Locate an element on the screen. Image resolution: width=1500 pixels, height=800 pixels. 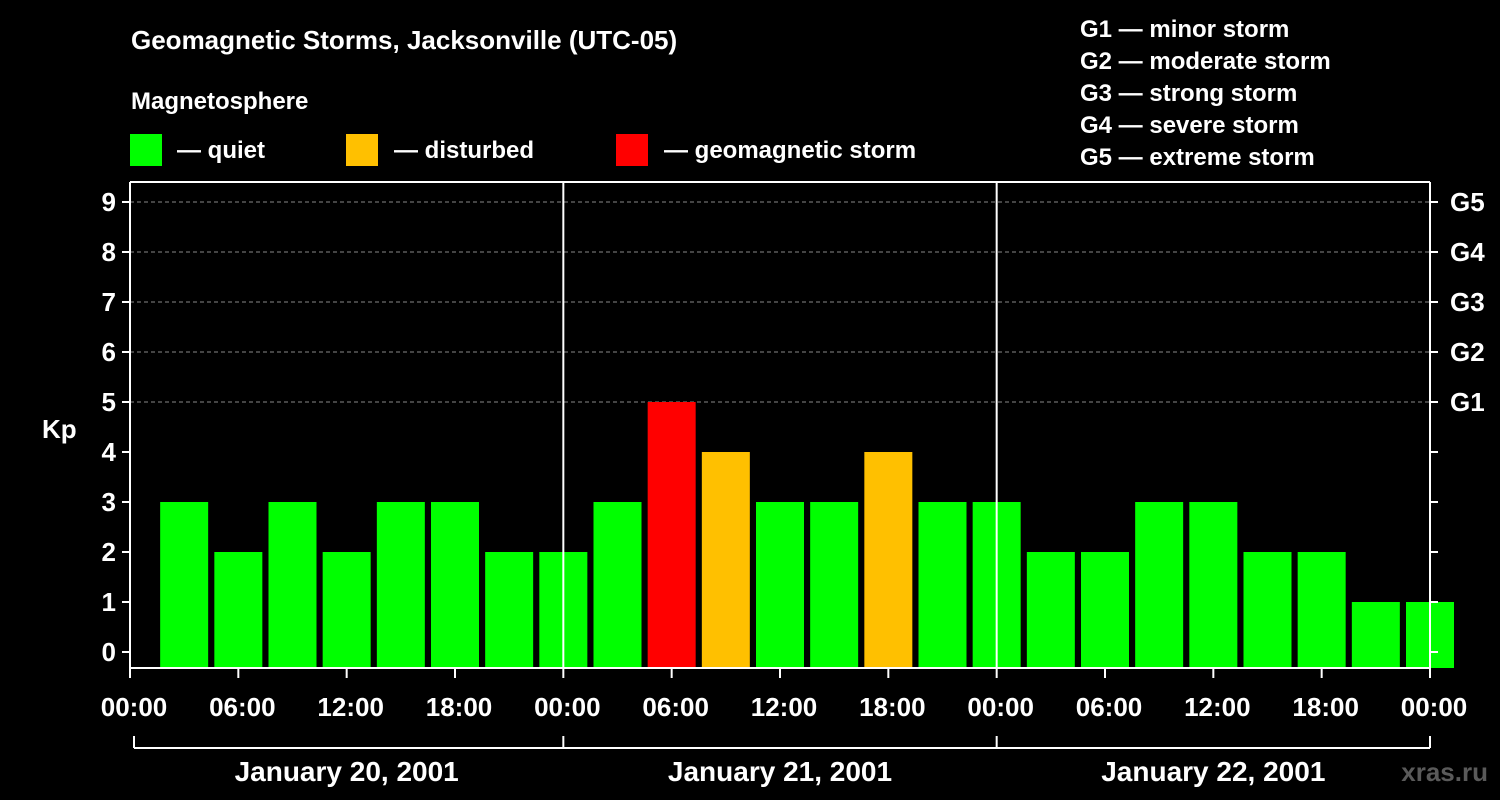
y-tick-label-2: 2 is located at coordinates (109, 552).